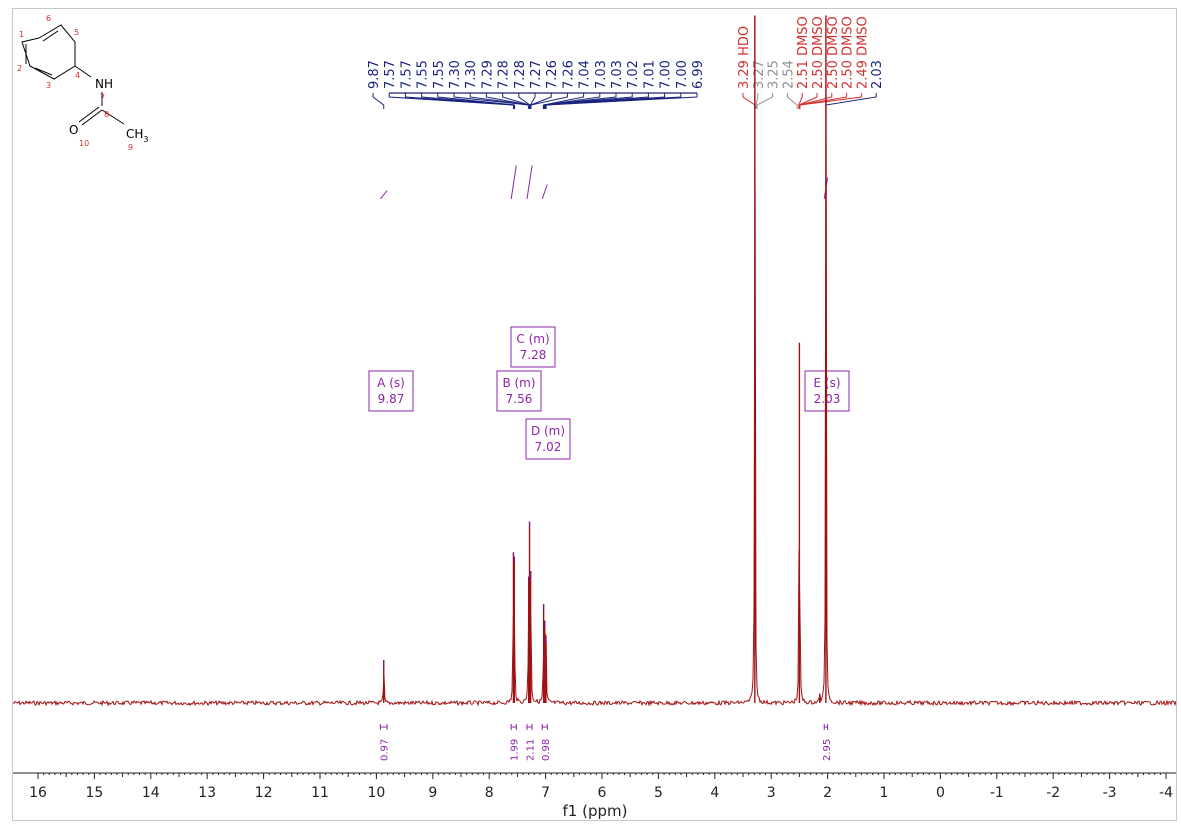  What do you see at coordinates (487, 74) in the screenshot?
I see `peak-label: 7.29` at bounding box center [487, 74].